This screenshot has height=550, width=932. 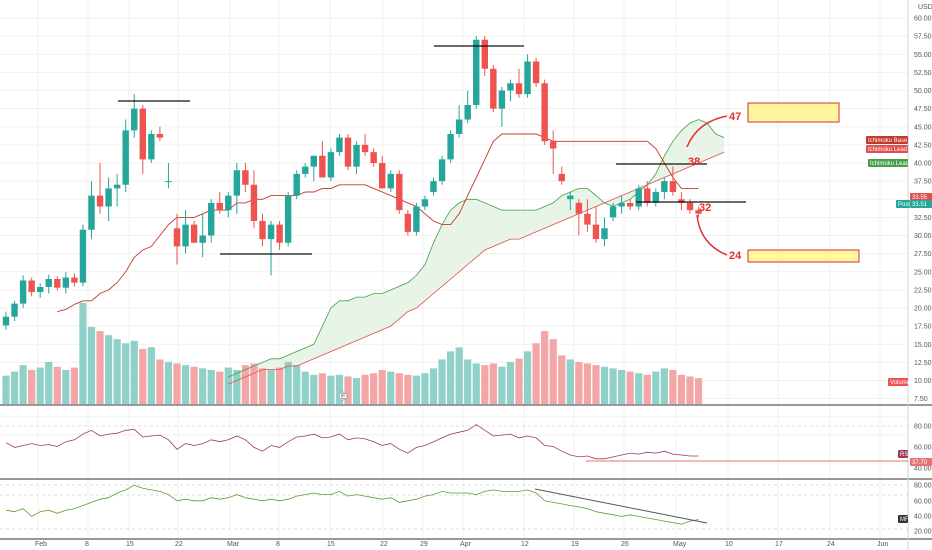 I want to click on target-box-up, so click(x=793, y=112).